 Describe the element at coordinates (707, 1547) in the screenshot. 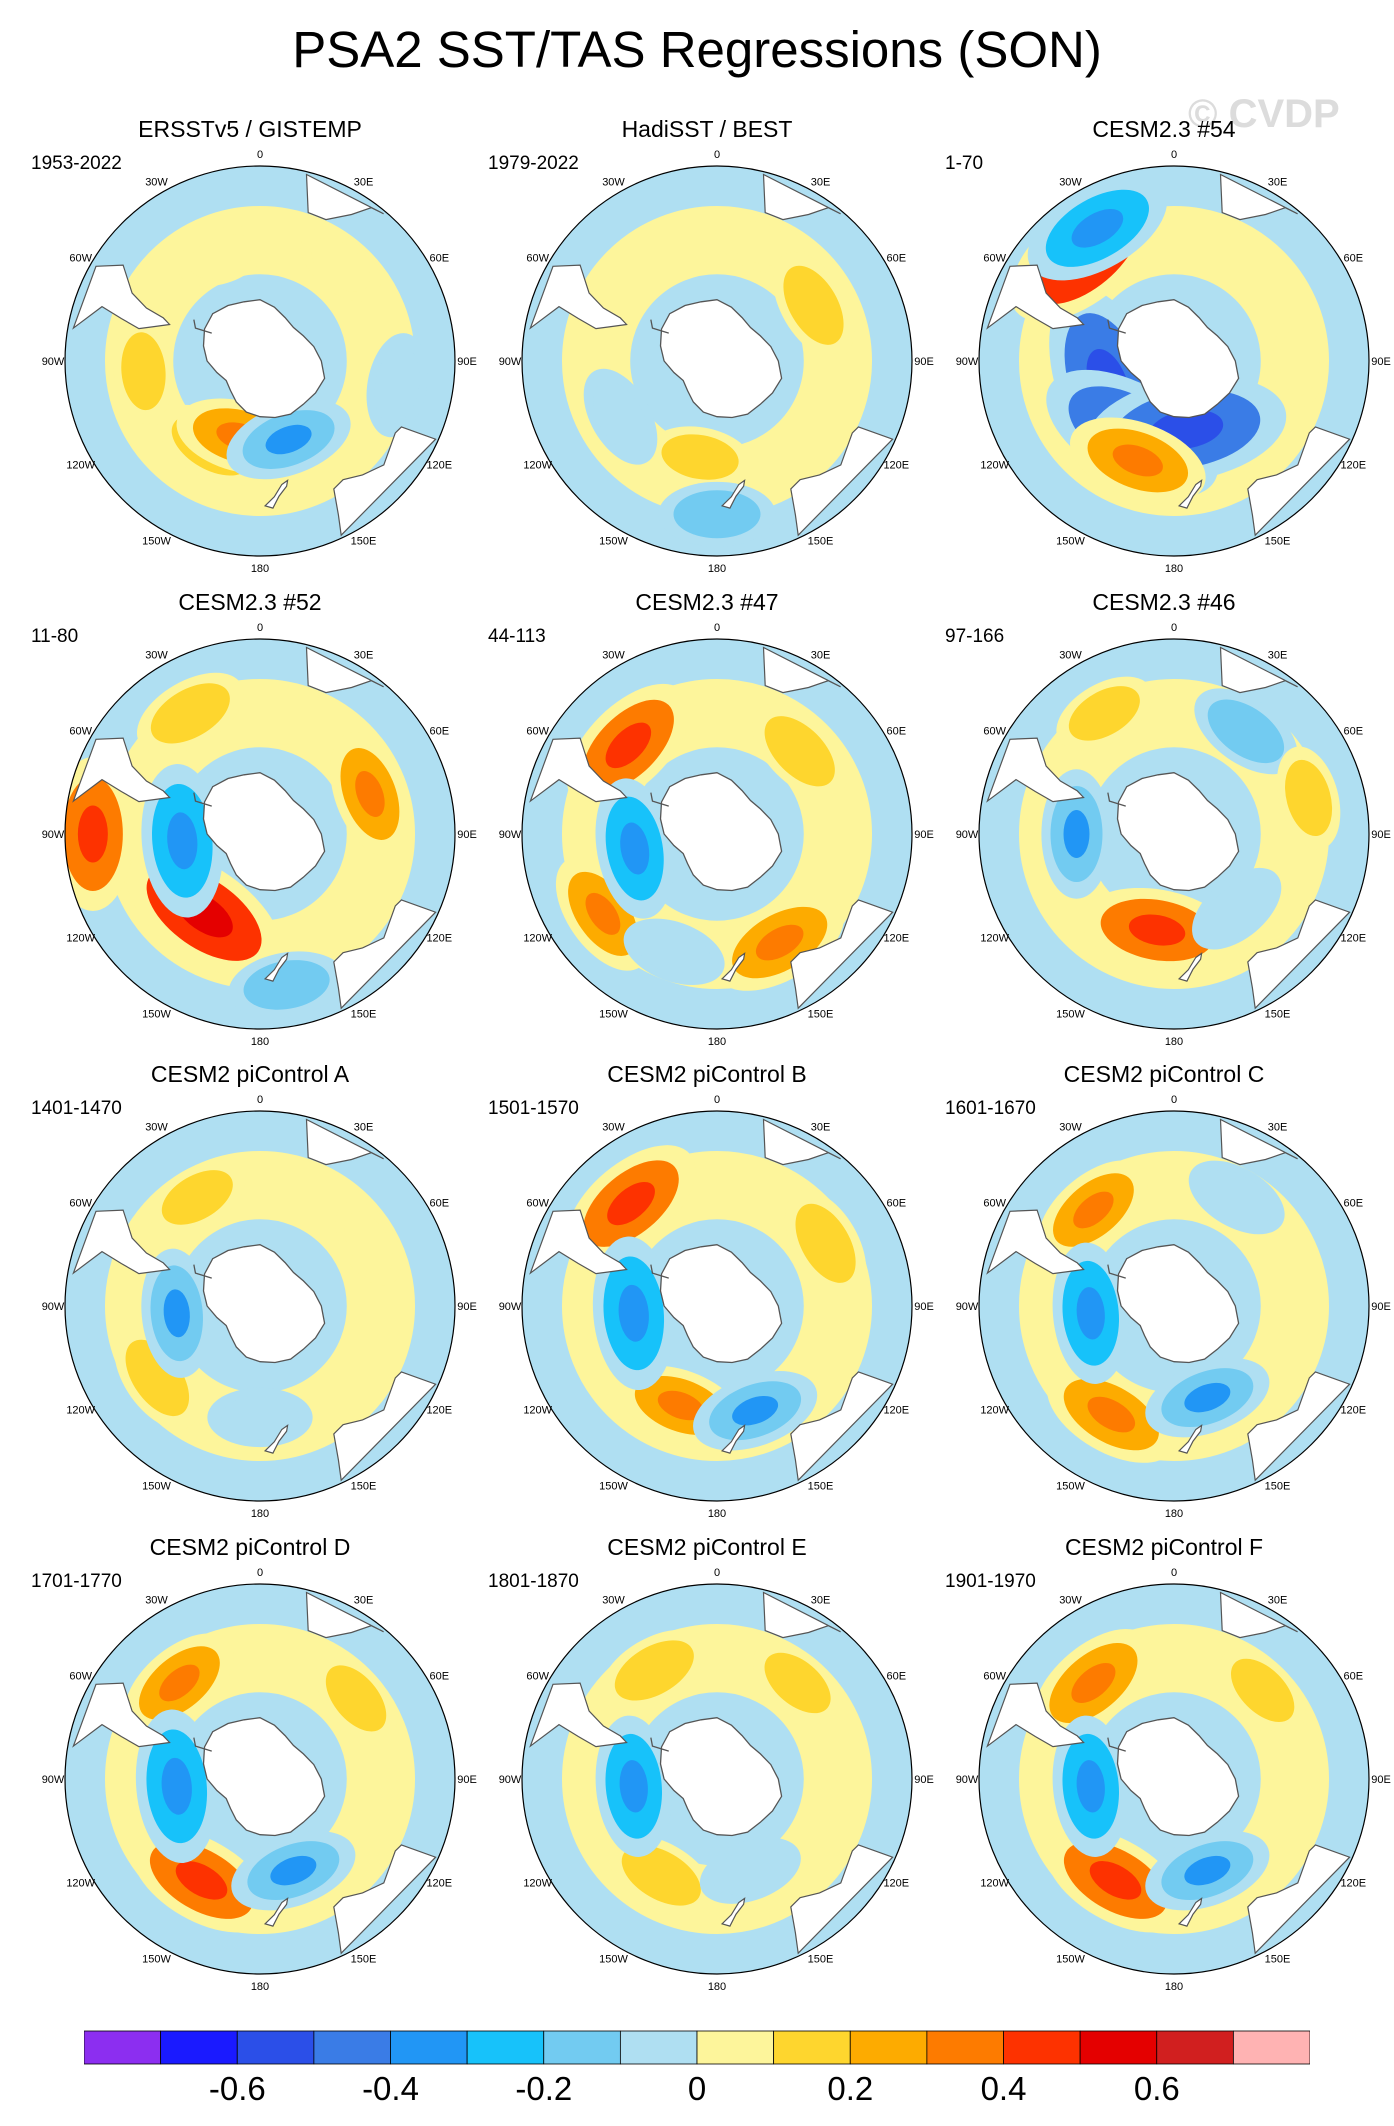

I see `panel-title: CESM2 piControl E` at that location.